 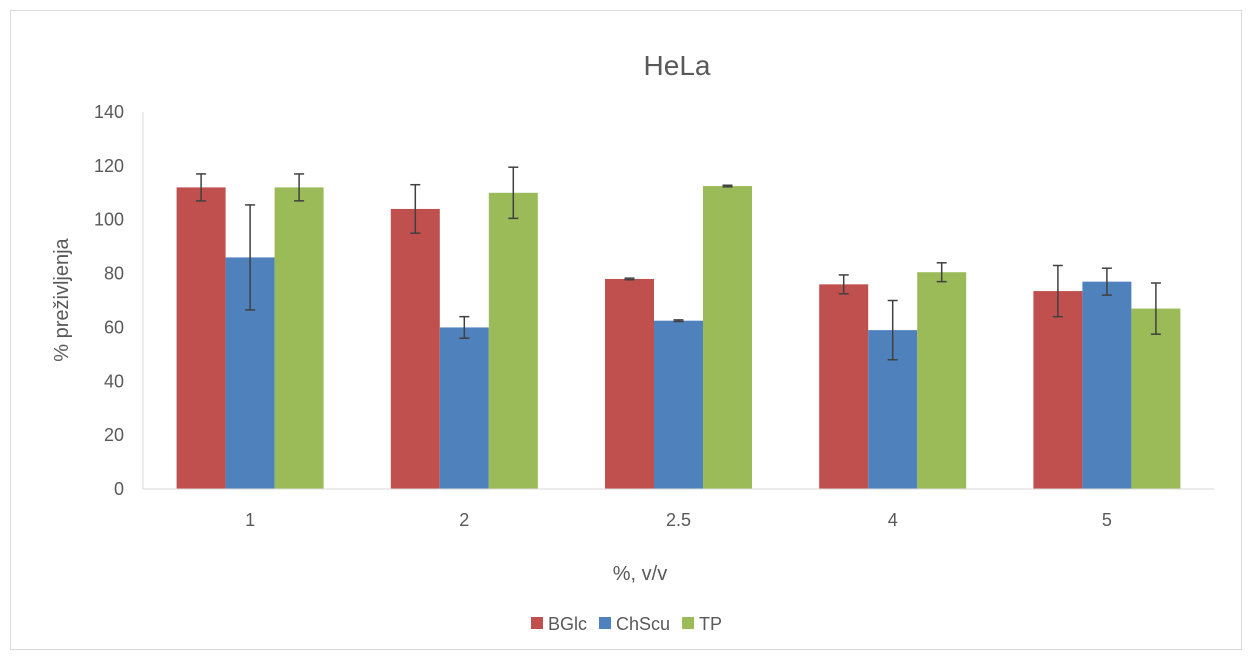 I want to click on x-tick-label: 2, so click(x=464, y=520).